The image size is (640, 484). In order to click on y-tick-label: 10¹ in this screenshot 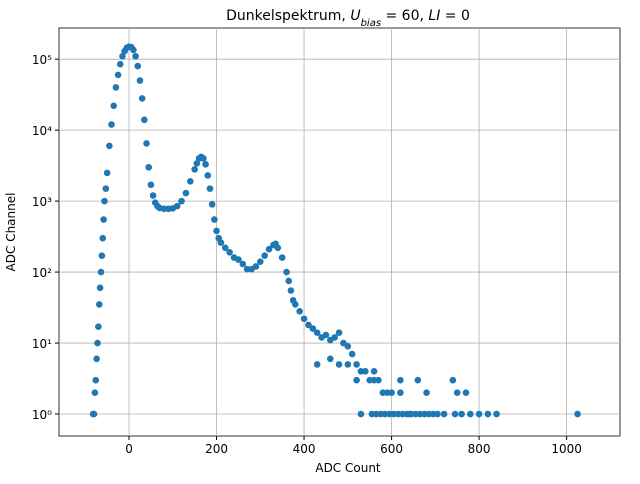, I will do `click(42, 344)`.